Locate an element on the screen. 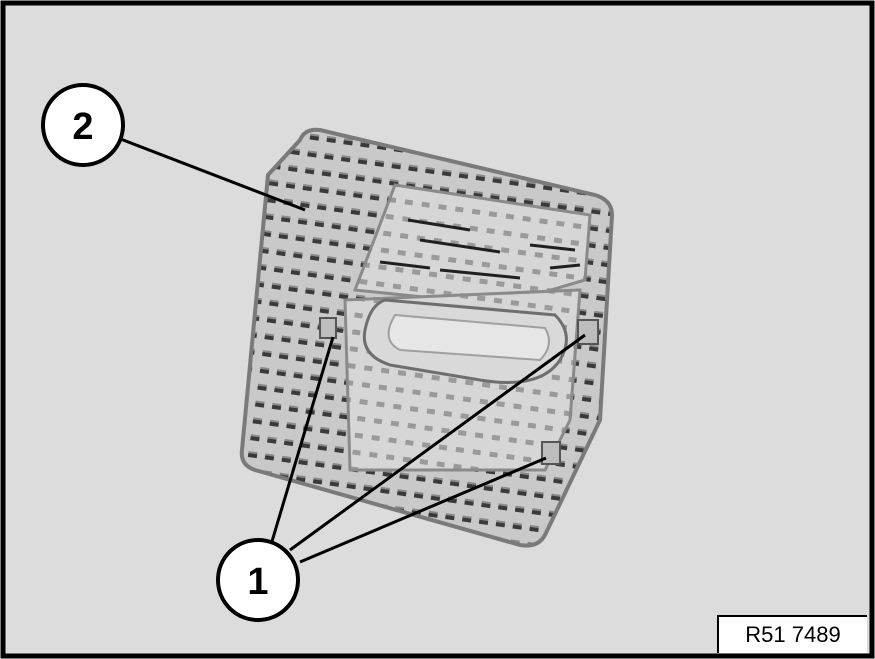  callout-label: 1 is located at coordinates (257, 582).